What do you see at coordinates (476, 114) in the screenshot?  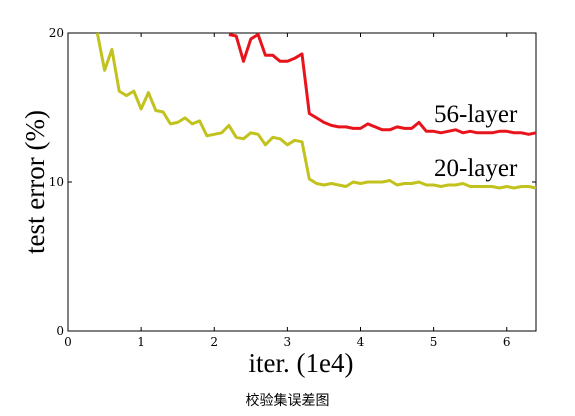 I see `series-label-56-layer: 56-layer` at bounding box center [476, 114].